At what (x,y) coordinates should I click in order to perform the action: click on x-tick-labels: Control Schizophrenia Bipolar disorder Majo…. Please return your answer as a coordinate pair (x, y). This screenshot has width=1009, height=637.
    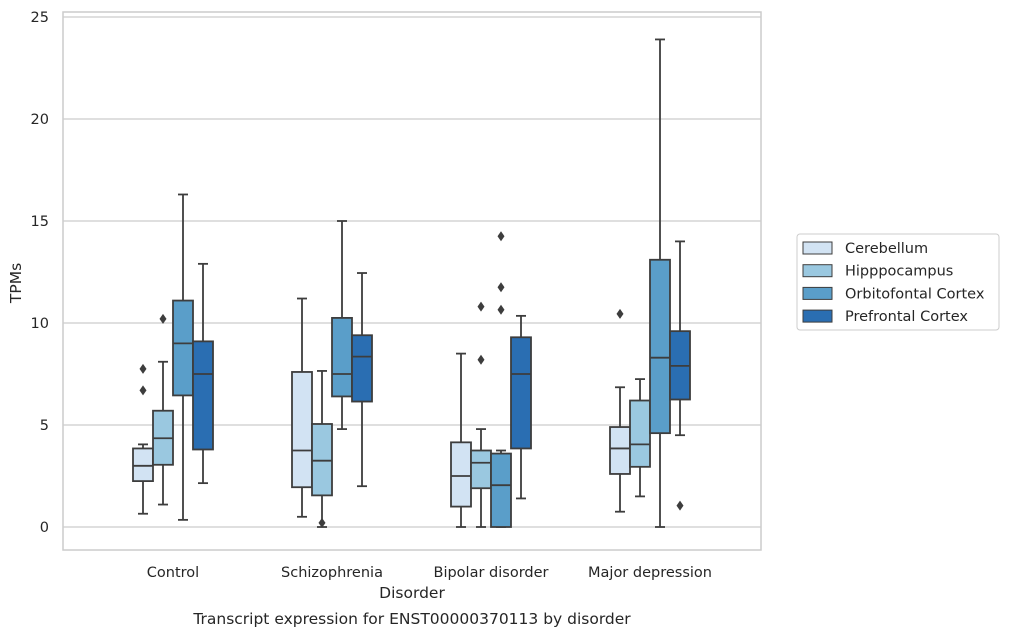
    Looking at the image, I should click on (429, 573).